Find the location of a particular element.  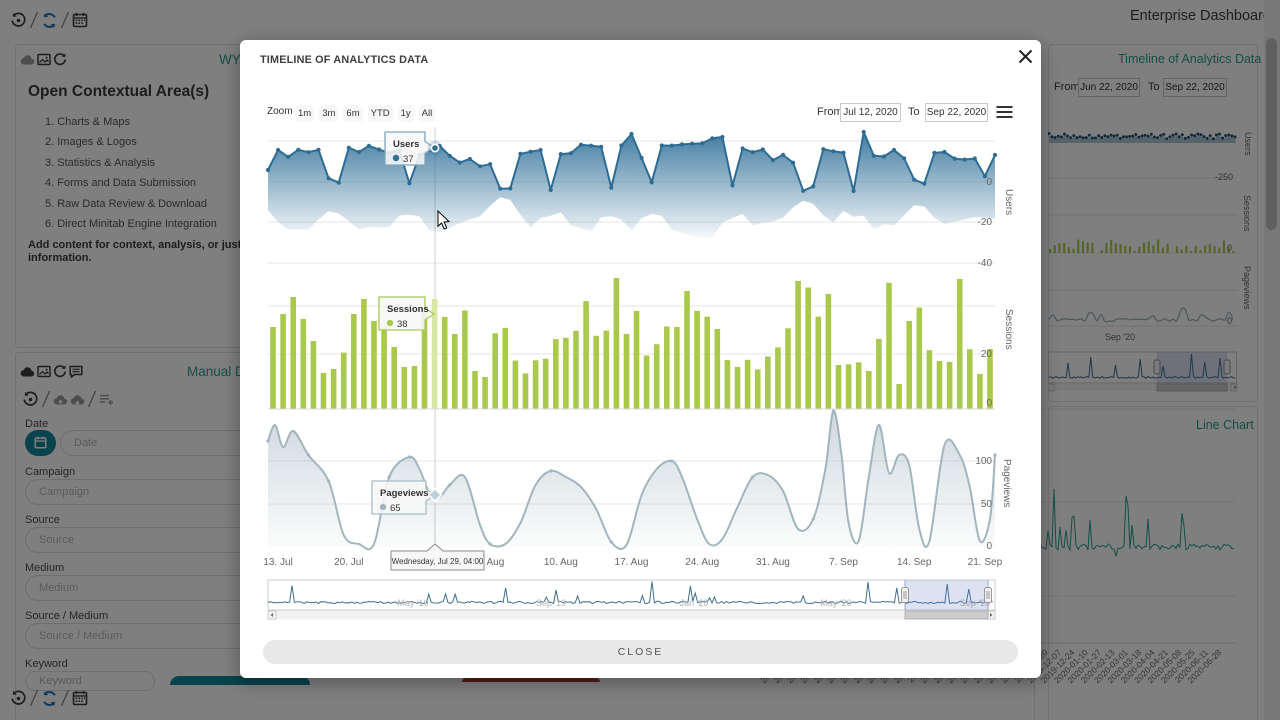

svg-text: 3. Aug is located at coordinates (490, 562).